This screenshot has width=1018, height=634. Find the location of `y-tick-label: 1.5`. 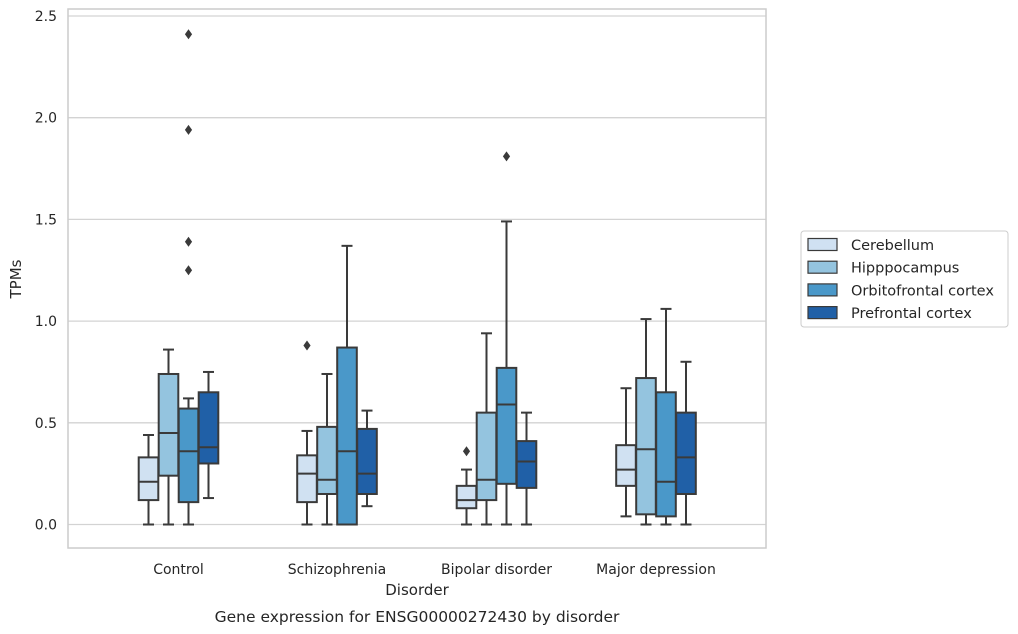

y-tick-label: 1.5 is located at coordinates (46, 220).